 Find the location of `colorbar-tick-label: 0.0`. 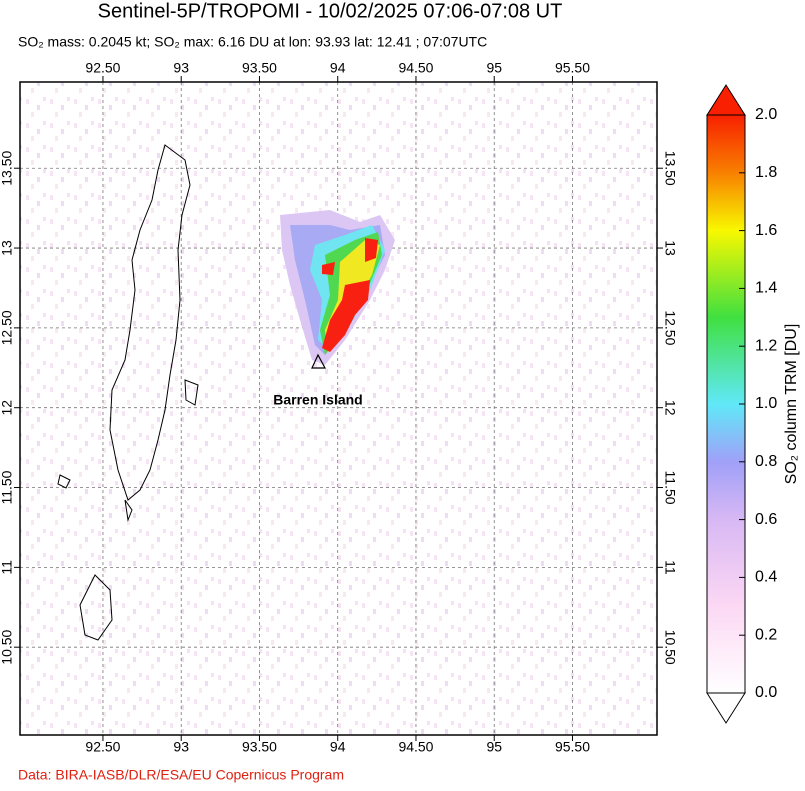

colorbar-tick-label: 0.0 is located at coordinates (766, 692).